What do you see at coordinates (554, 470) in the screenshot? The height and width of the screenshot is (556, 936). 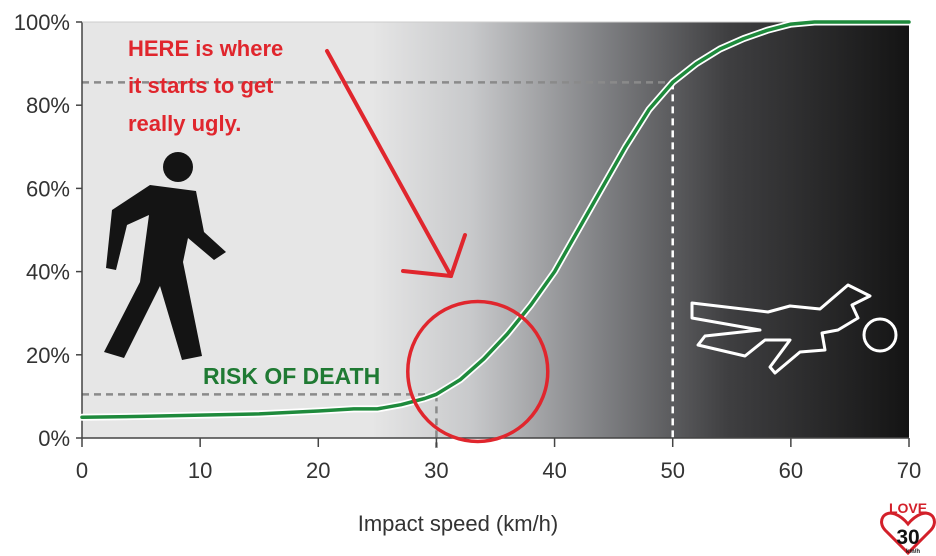 I see `x-tick-label: 40` at bounding box center [554, 470].